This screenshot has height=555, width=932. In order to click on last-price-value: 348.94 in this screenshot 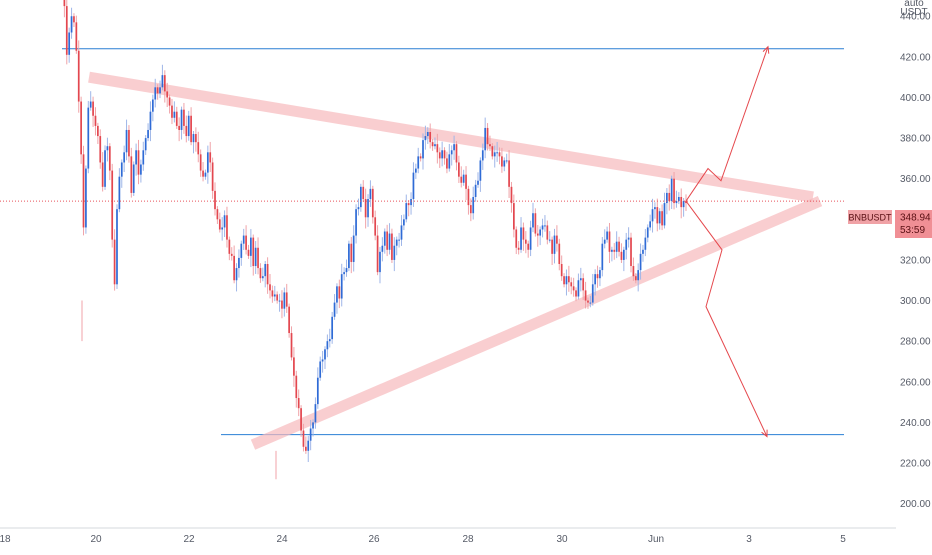, I will do `click(915, 218)`.